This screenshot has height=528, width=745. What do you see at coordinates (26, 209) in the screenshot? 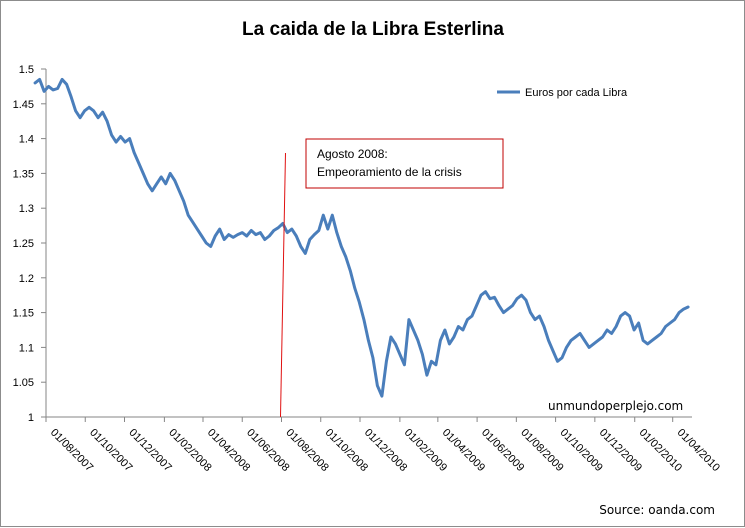
I see `y-tick-label: 1.3` at bounding box center [26, 209].